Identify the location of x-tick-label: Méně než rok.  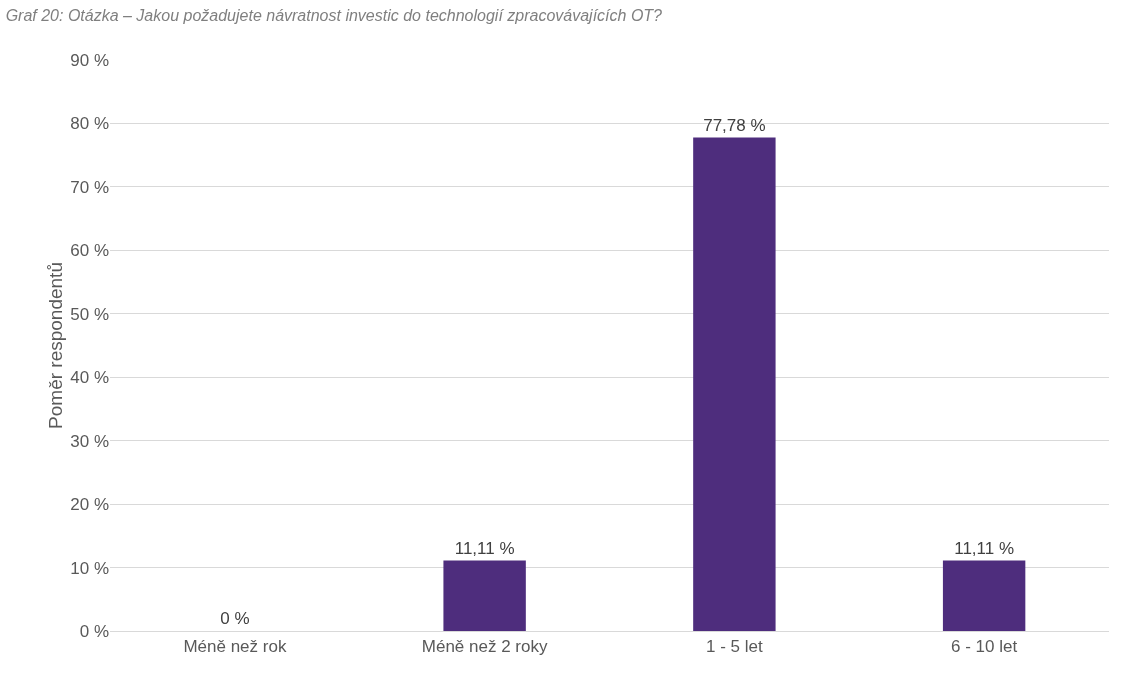
(235, 647).